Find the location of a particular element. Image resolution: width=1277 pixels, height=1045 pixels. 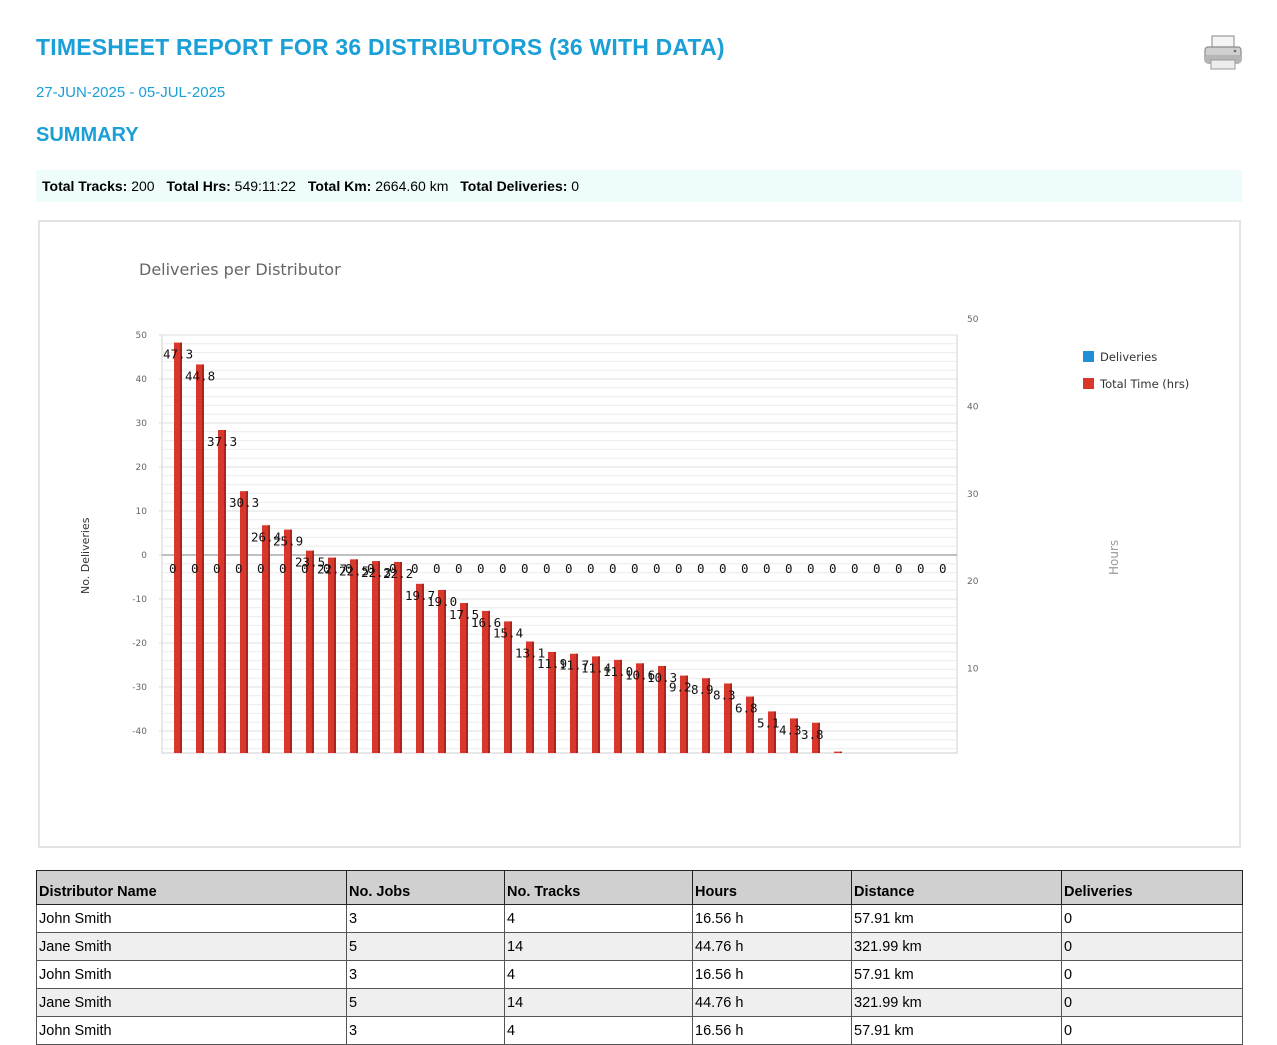

legend-swatch-deliveries is located at coordinates (1088, 356).